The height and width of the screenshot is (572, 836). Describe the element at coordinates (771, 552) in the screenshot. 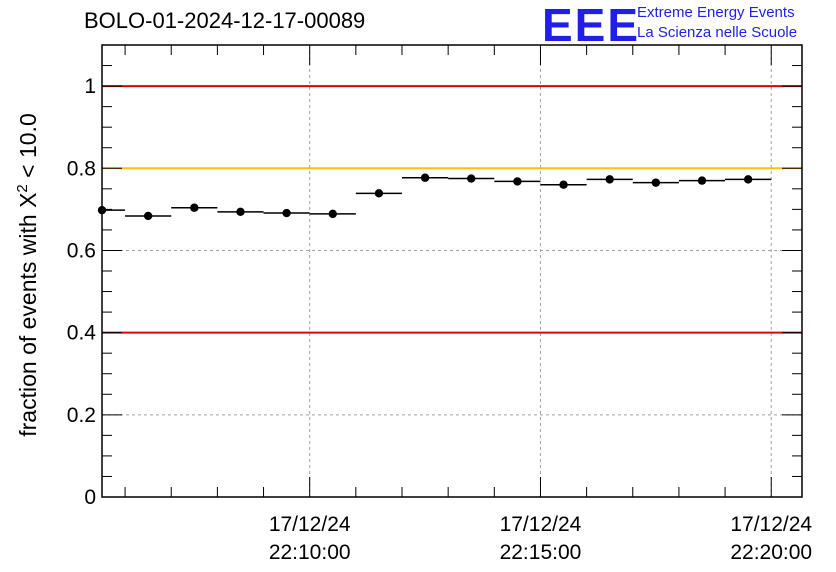

I see `x-tick-time-label: 22:20:00` at that location.